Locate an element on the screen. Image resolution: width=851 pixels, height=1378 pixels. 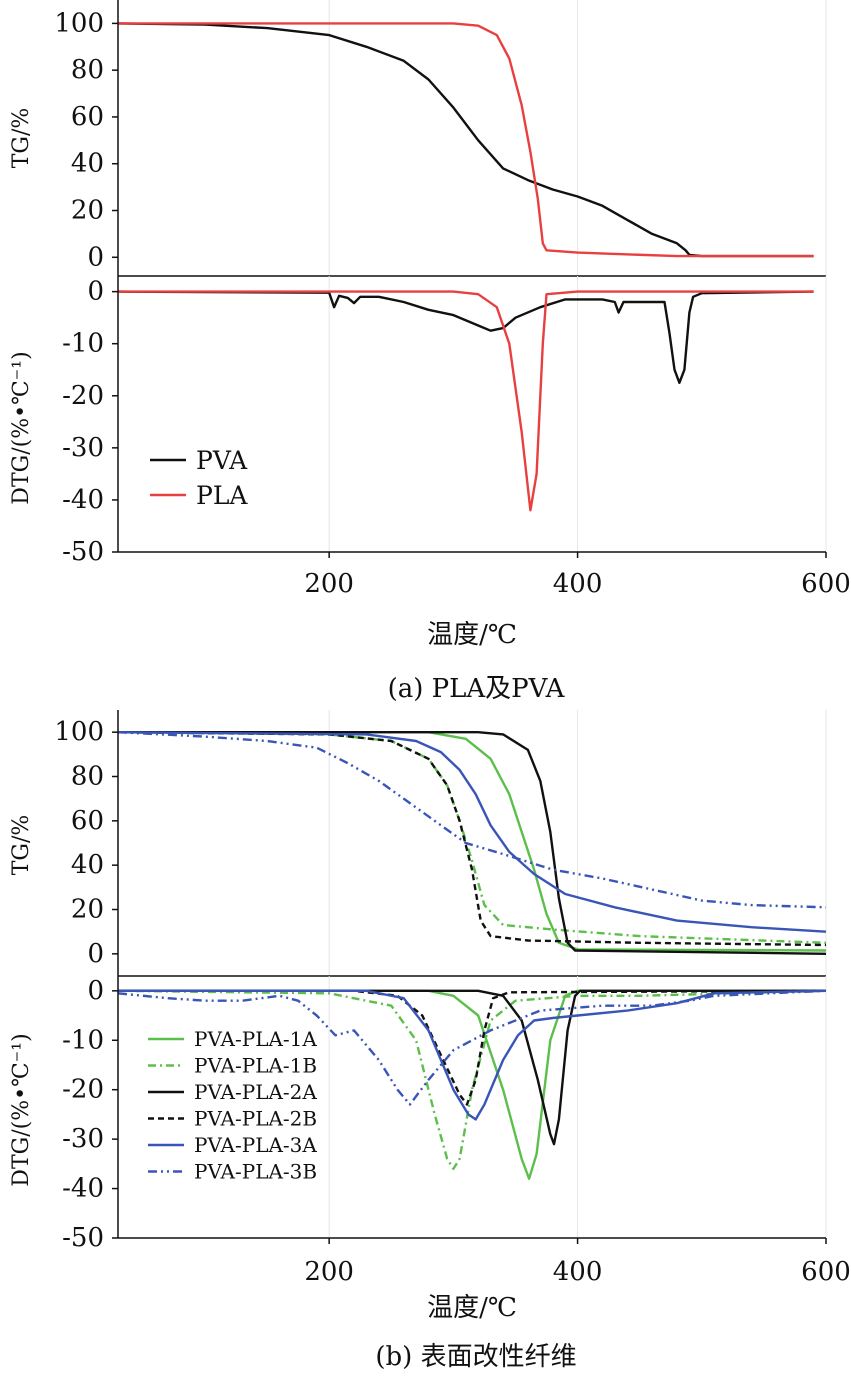
legend-label: PVA-PLA-1B is located at coordinates (255, 1066).